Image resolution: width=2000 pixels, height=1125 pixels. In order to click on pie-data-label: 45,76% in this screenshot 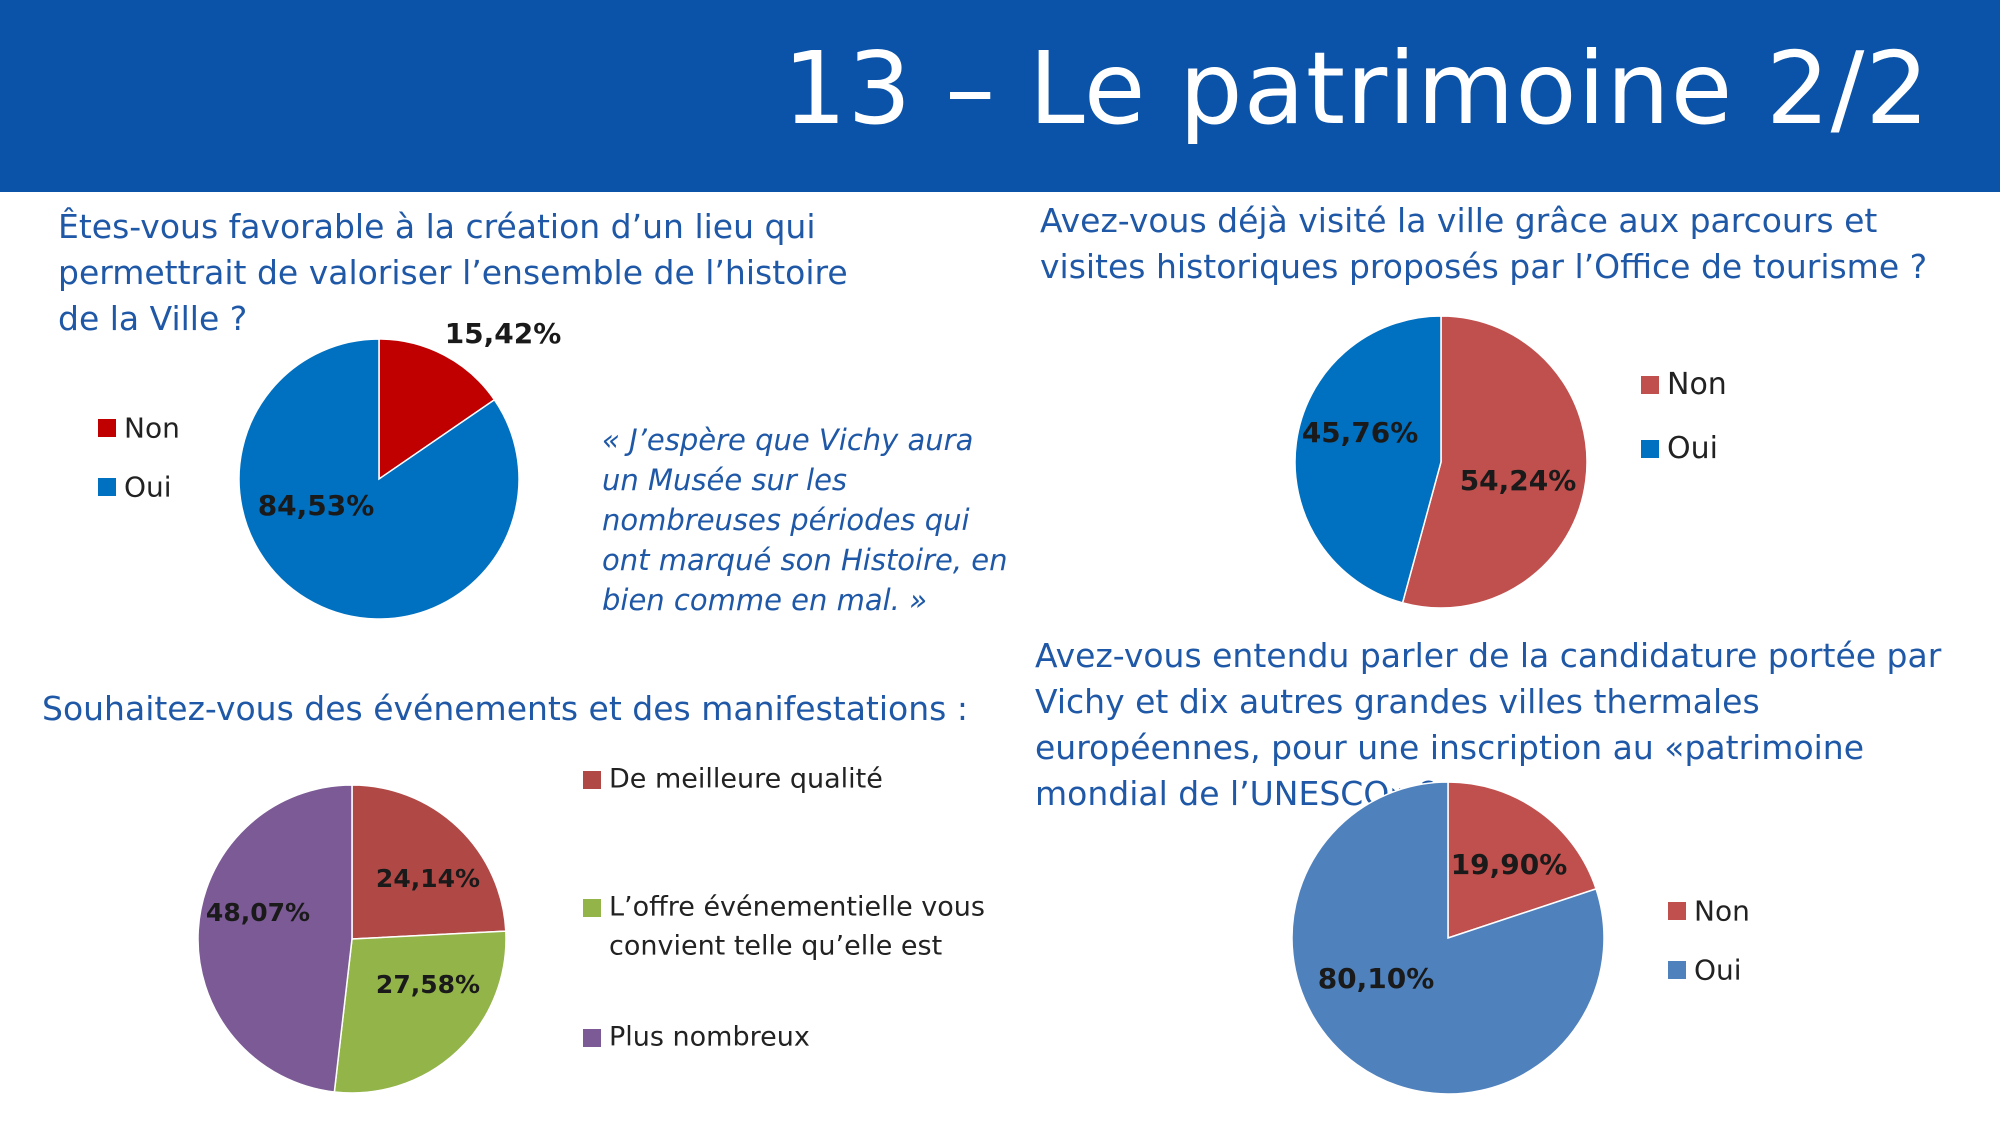, I will do `click(1360, 432)`.